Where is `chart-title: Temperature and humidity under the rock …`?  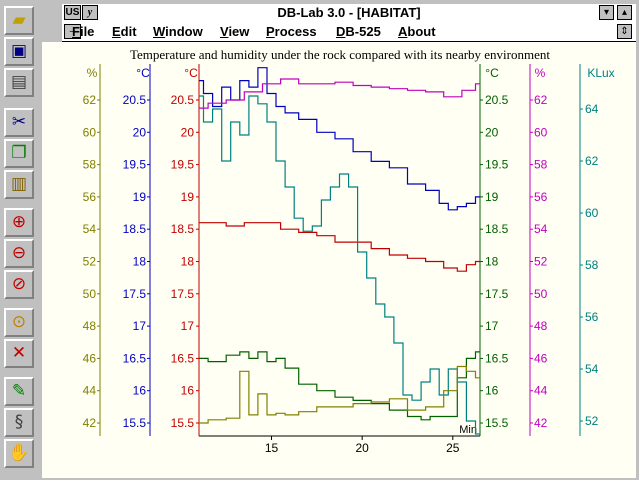
chart-title: Temperature and humidity under the rock … is located at coordinates (340, 54).